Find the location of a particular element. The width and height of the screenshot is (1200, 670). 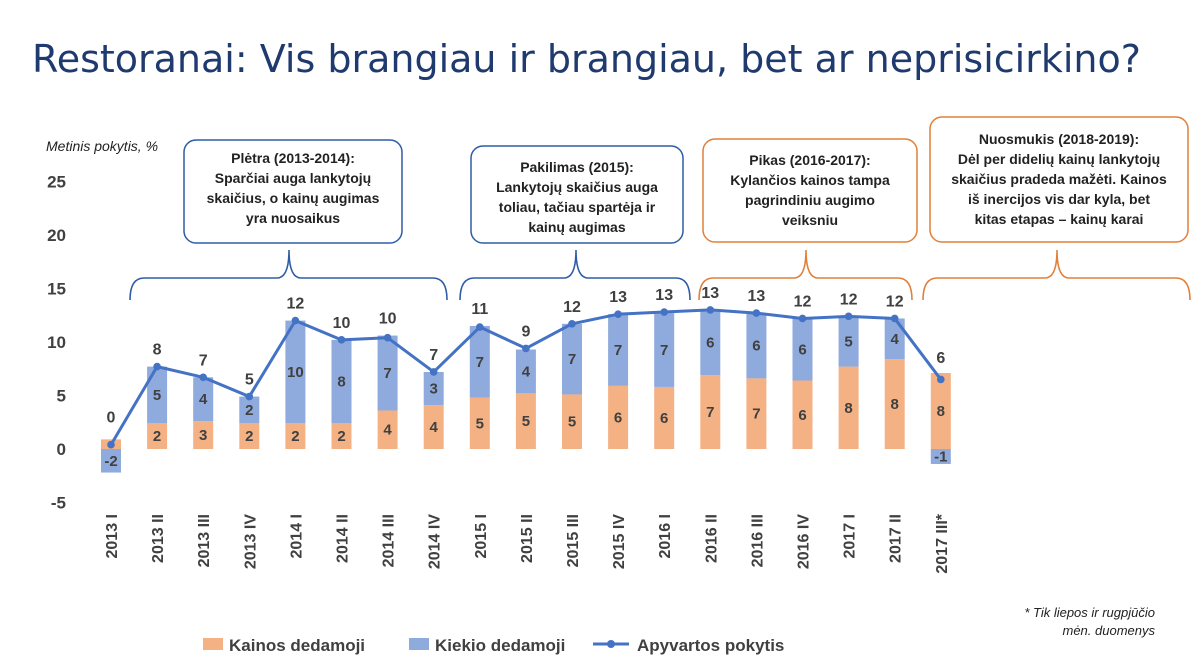

turnover-data-label: 9 is located at coordinates (525, 331).